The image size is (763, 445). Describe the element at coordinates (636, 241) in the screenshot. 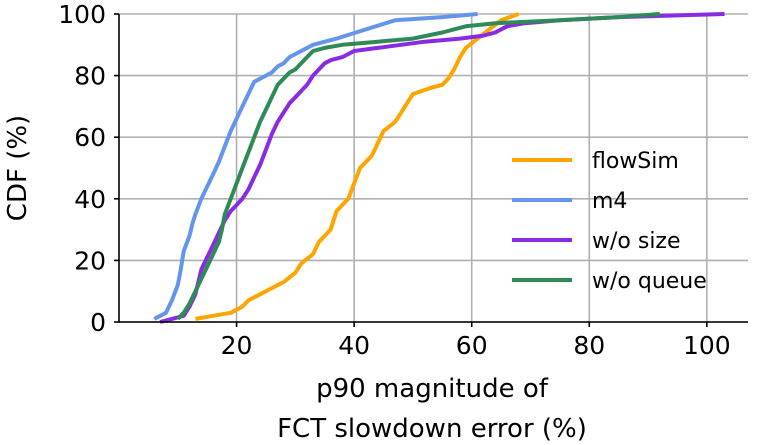

I see `legend-label-2: w/o size` at that location.